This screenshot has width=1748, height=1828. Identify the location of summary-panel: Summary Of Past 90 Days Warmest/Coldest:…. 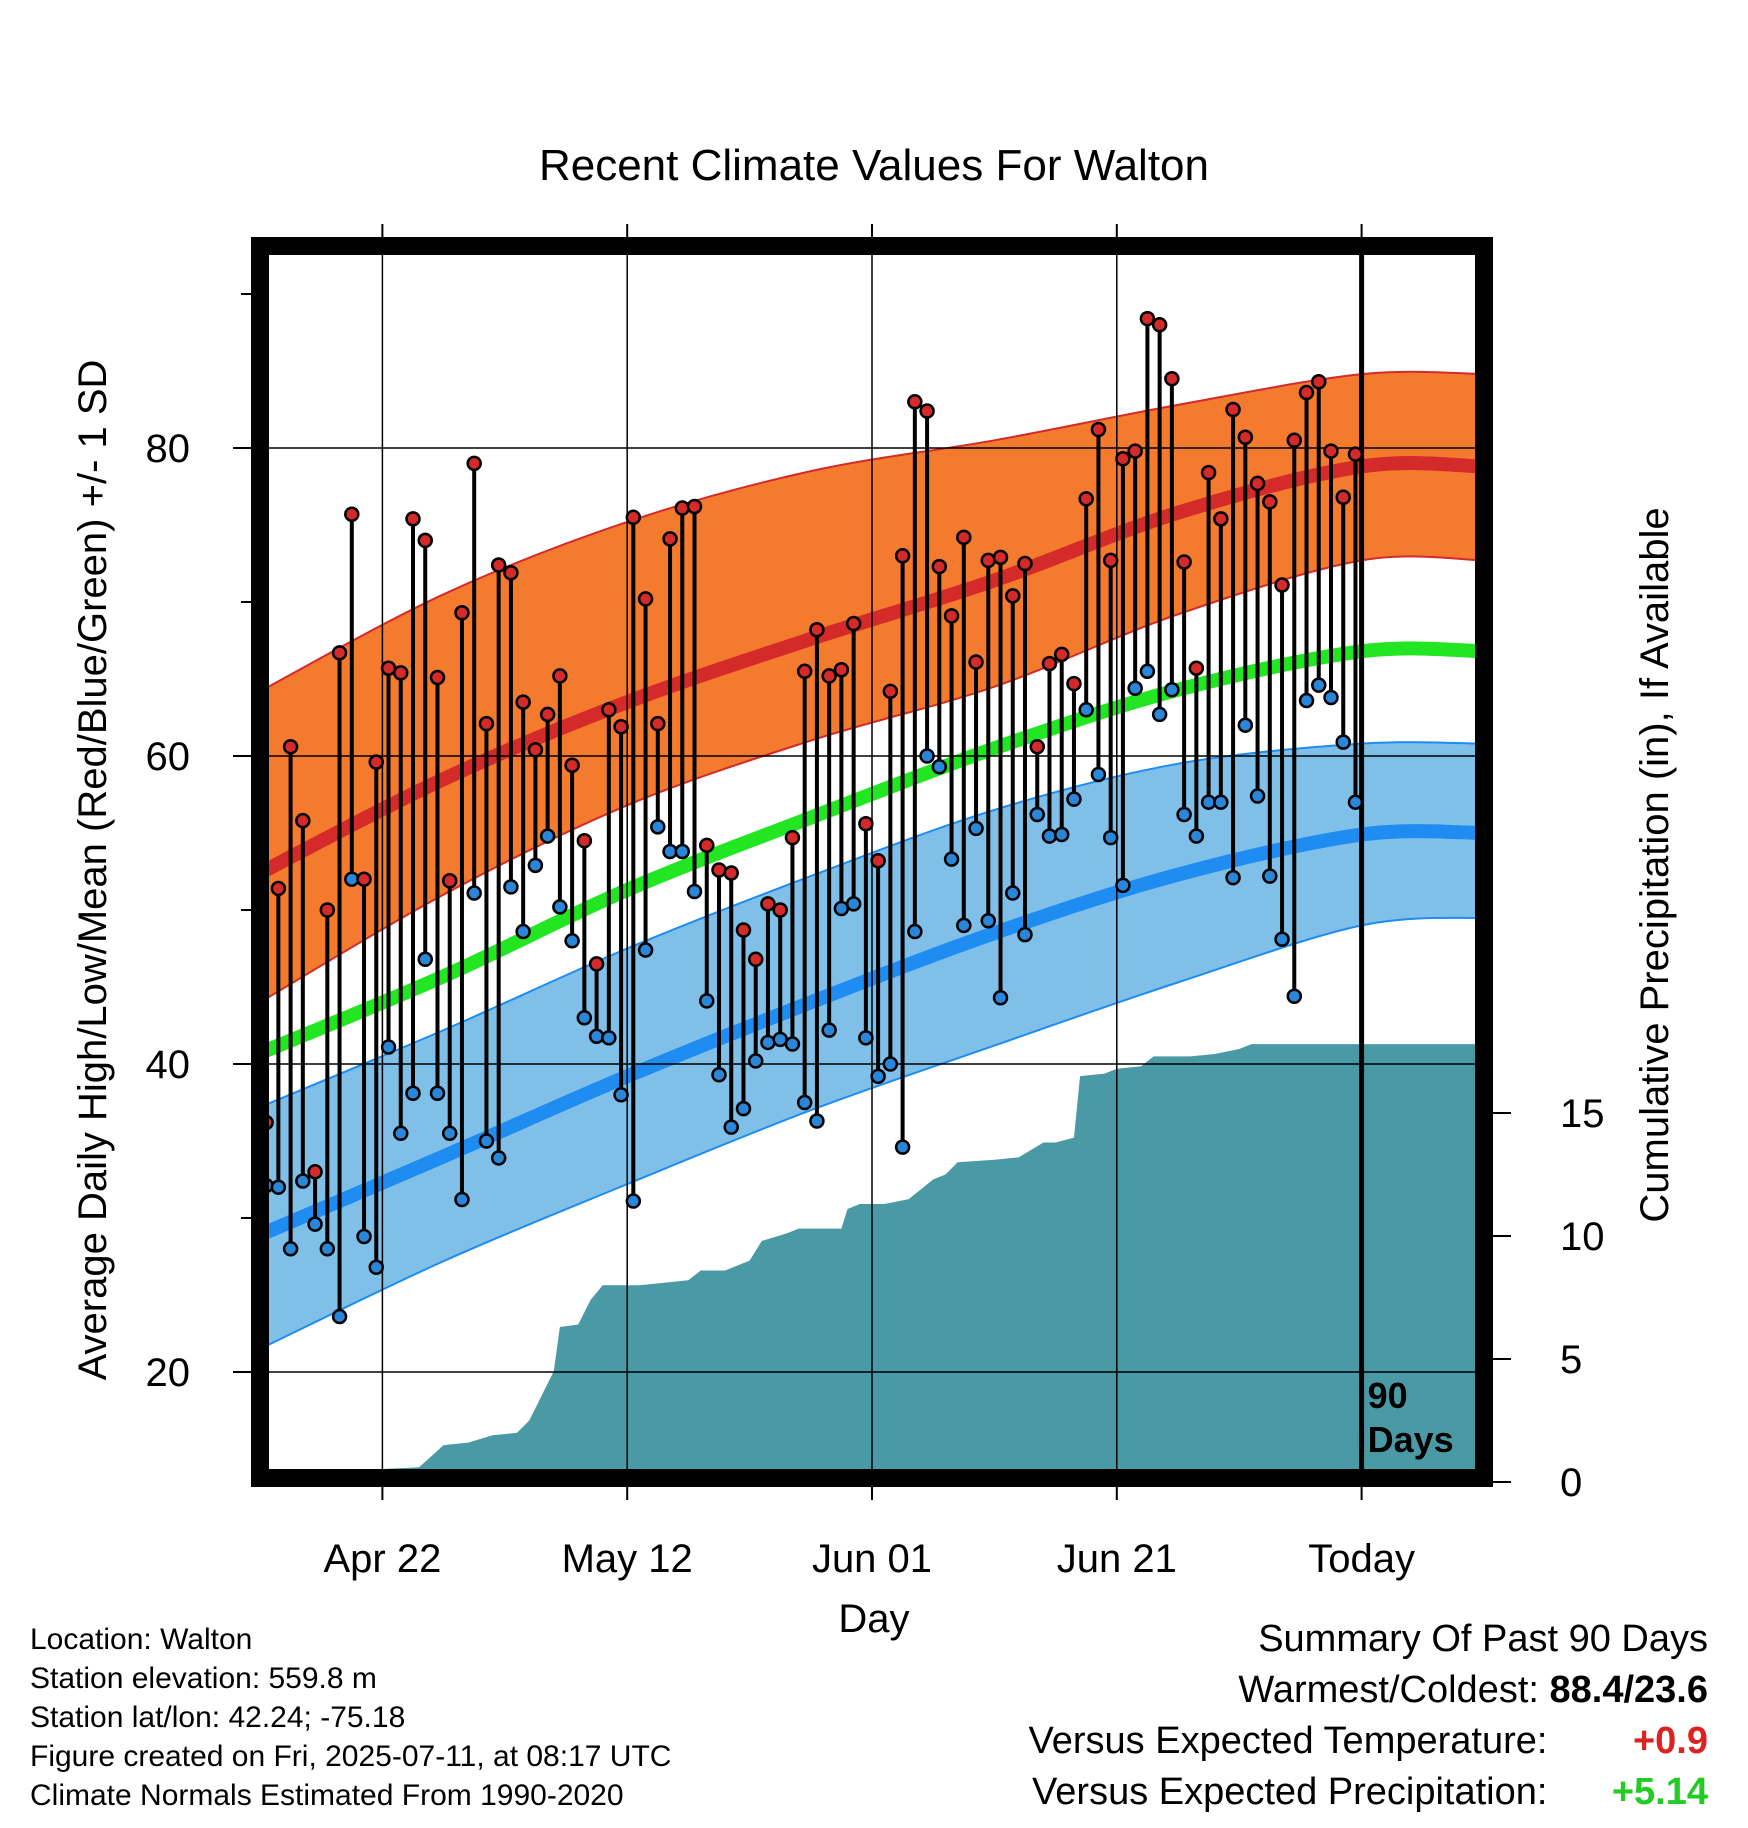
(1368, 1716).